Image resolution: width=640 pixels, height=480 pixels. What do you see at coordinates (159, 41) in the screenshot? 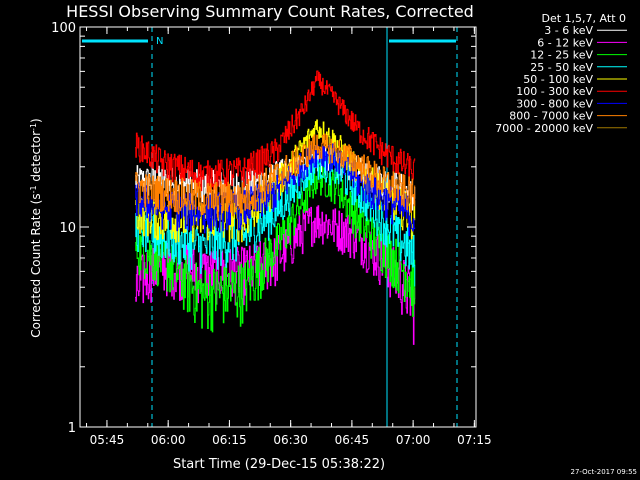
I see `night-label: N` at bounding box center [159, 41].